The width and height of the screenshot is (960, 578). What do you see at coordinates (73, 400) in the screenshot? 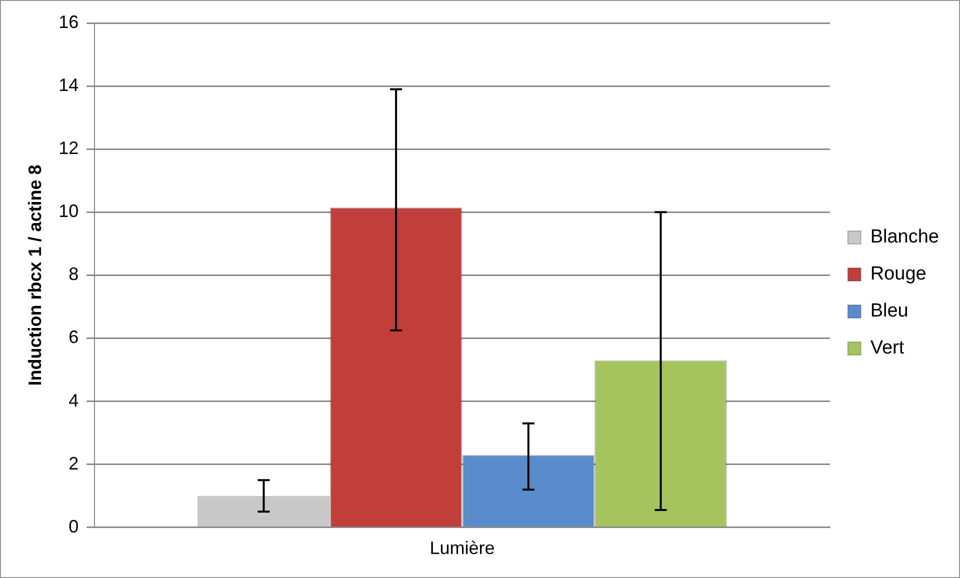
I see `y-tick-label: 4` at bounding box center [73, 400].